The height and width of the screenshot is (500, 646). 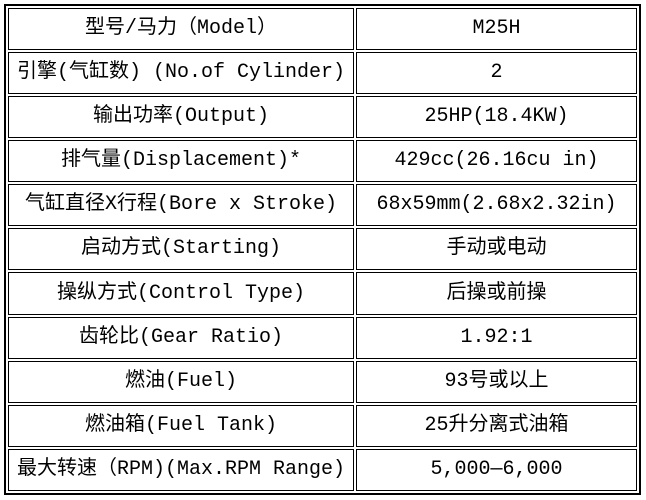 What do you see at coordinates (496, 337) in the screenshot?
I see `spec-value-gear-ratio: 1.92:1` at bounding box center [496, 337].